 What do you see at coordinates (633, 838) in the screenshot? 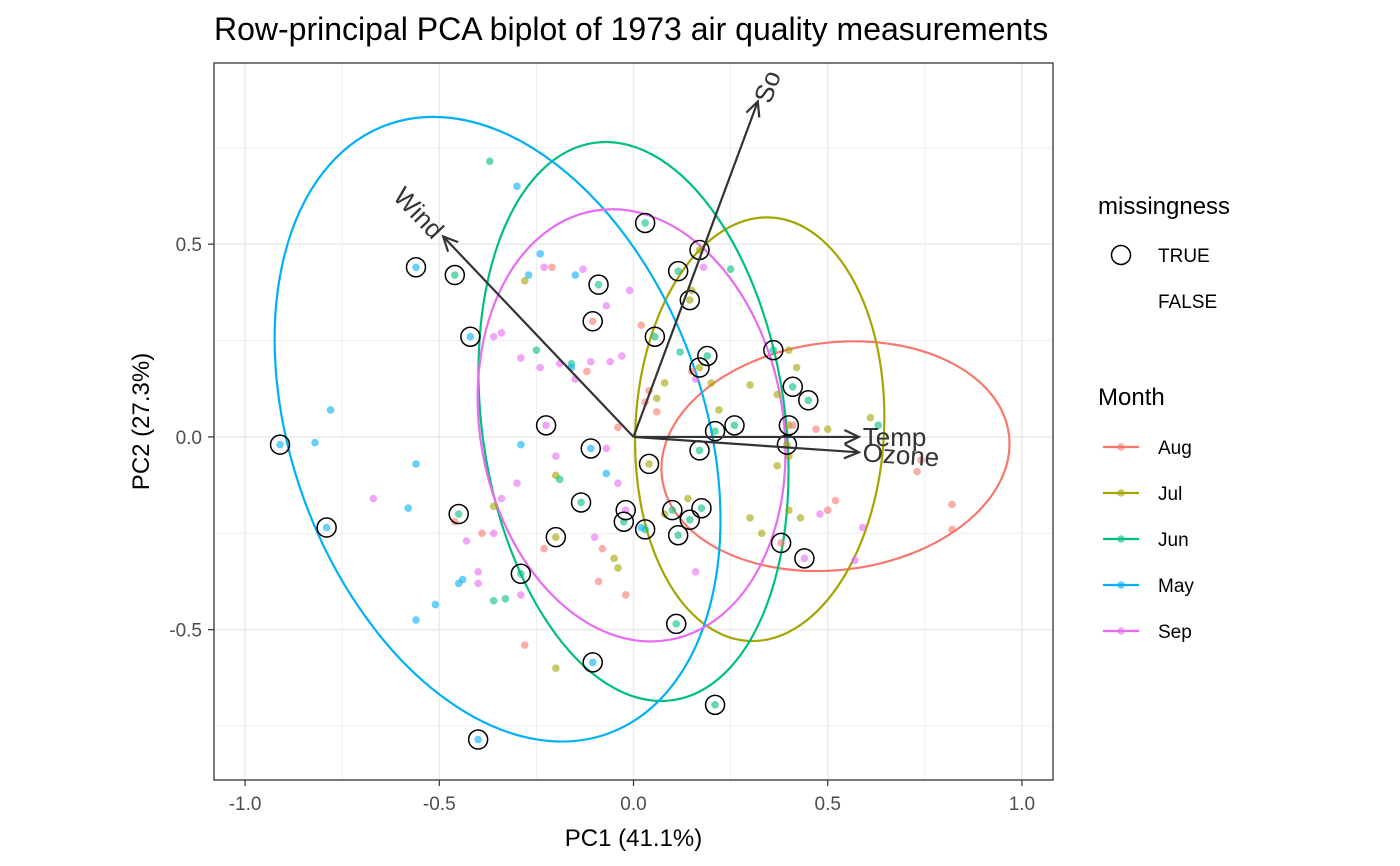
I see `x-axis-title: PC1 (41.1%)` at bounding box center [633, 838].